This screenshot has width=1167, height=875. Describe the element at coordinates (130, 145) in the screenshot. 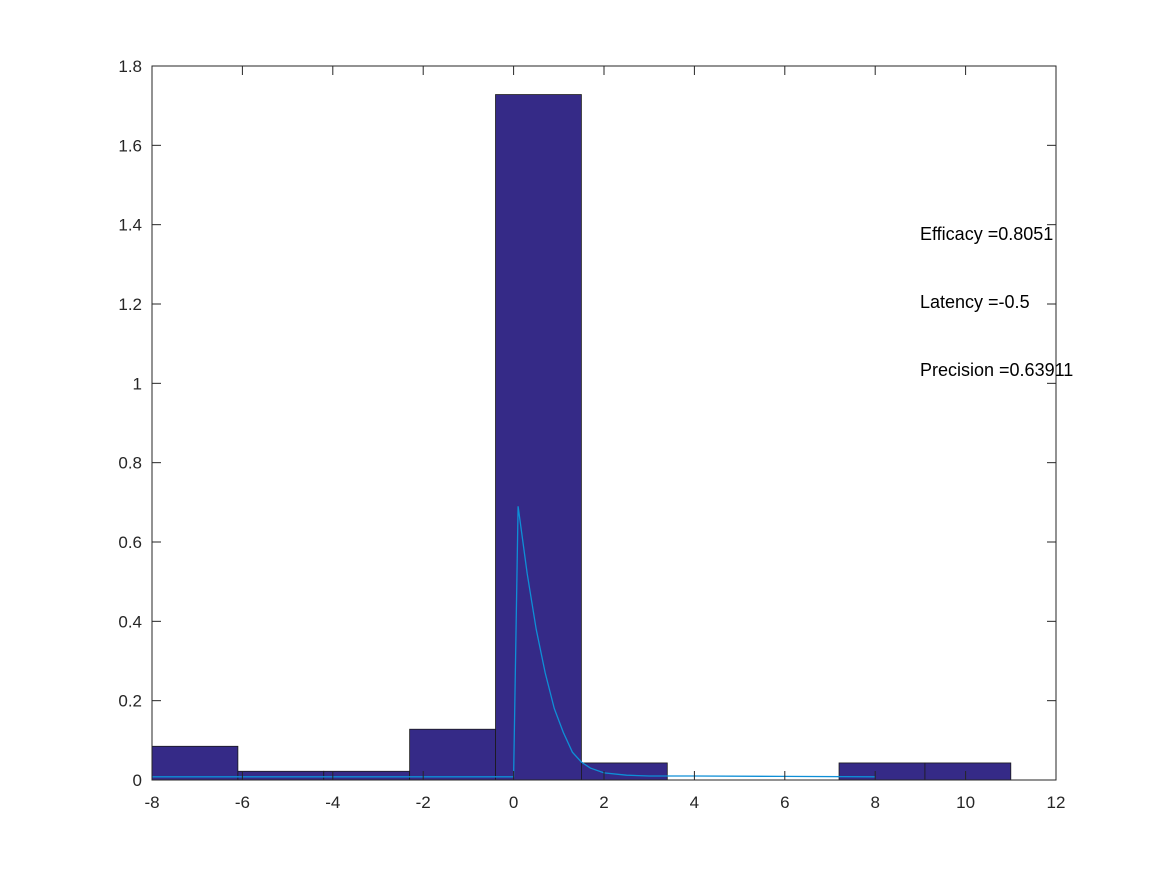

I see `y-tick-label: 1.6` at that location.